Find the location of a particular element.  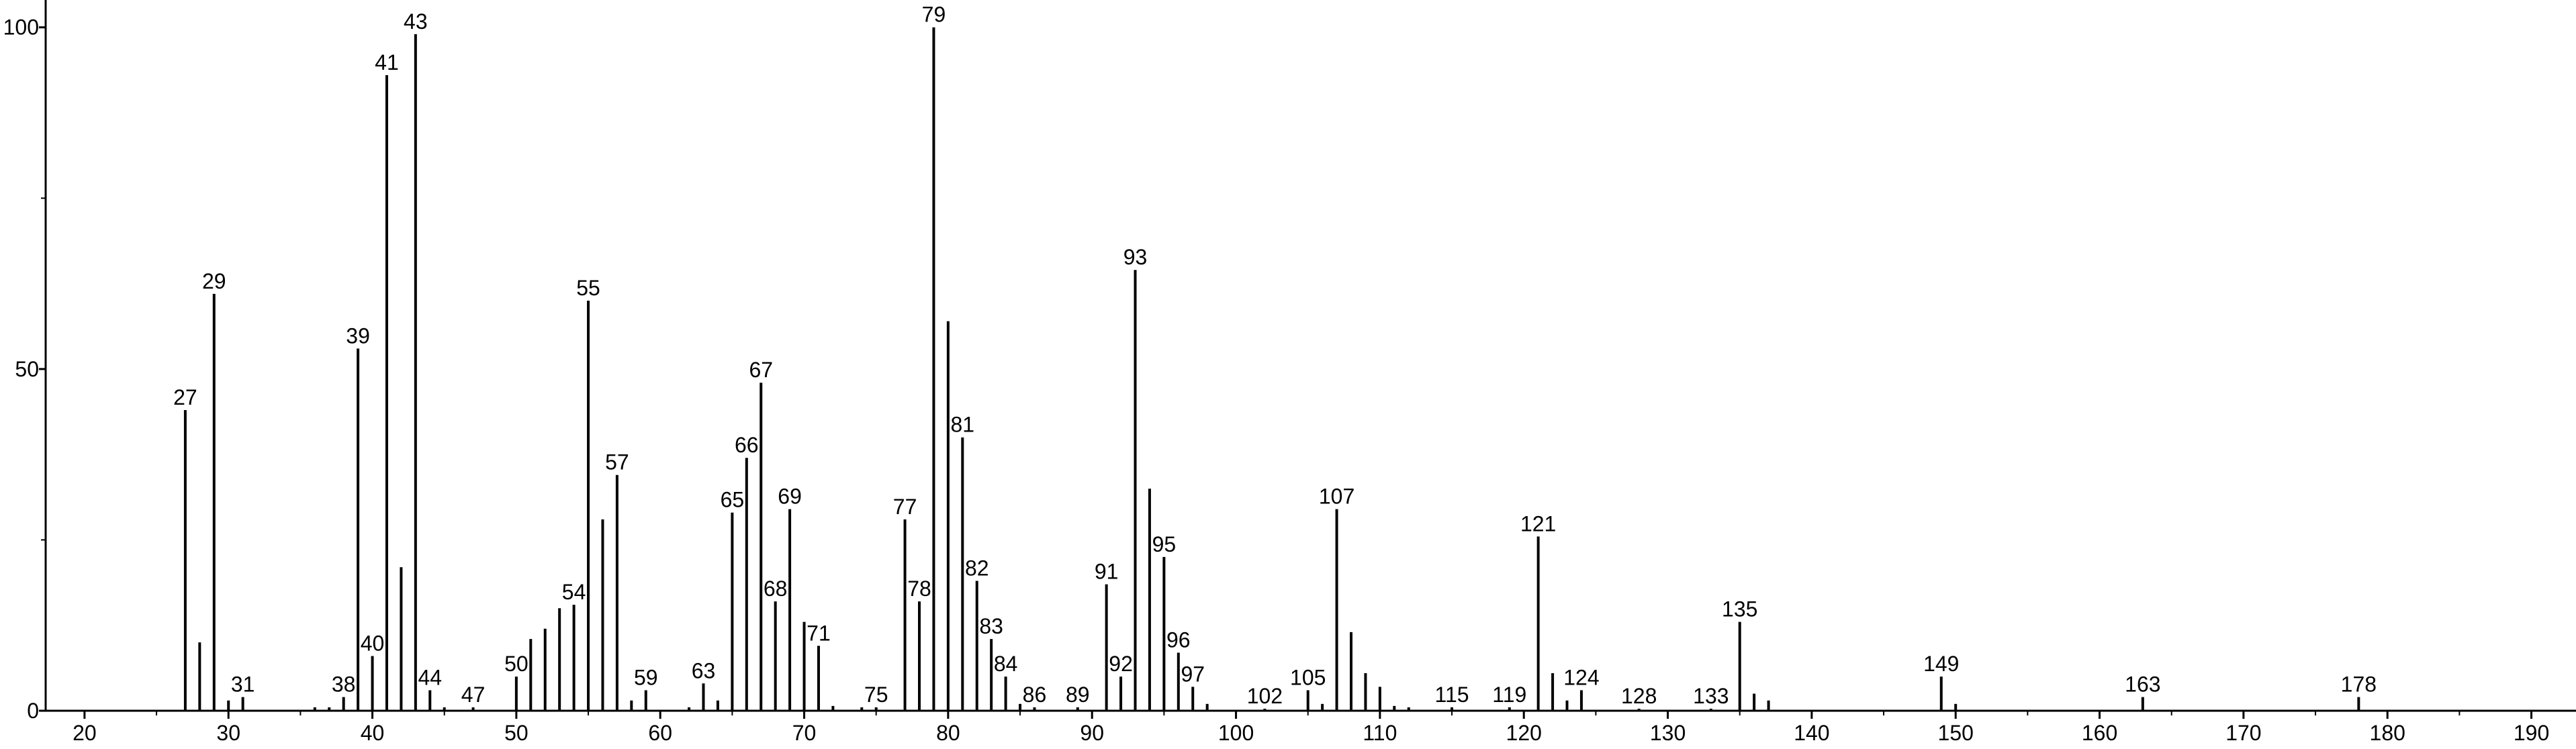

peak-label: 84 is located at coordinates (1006, 664).